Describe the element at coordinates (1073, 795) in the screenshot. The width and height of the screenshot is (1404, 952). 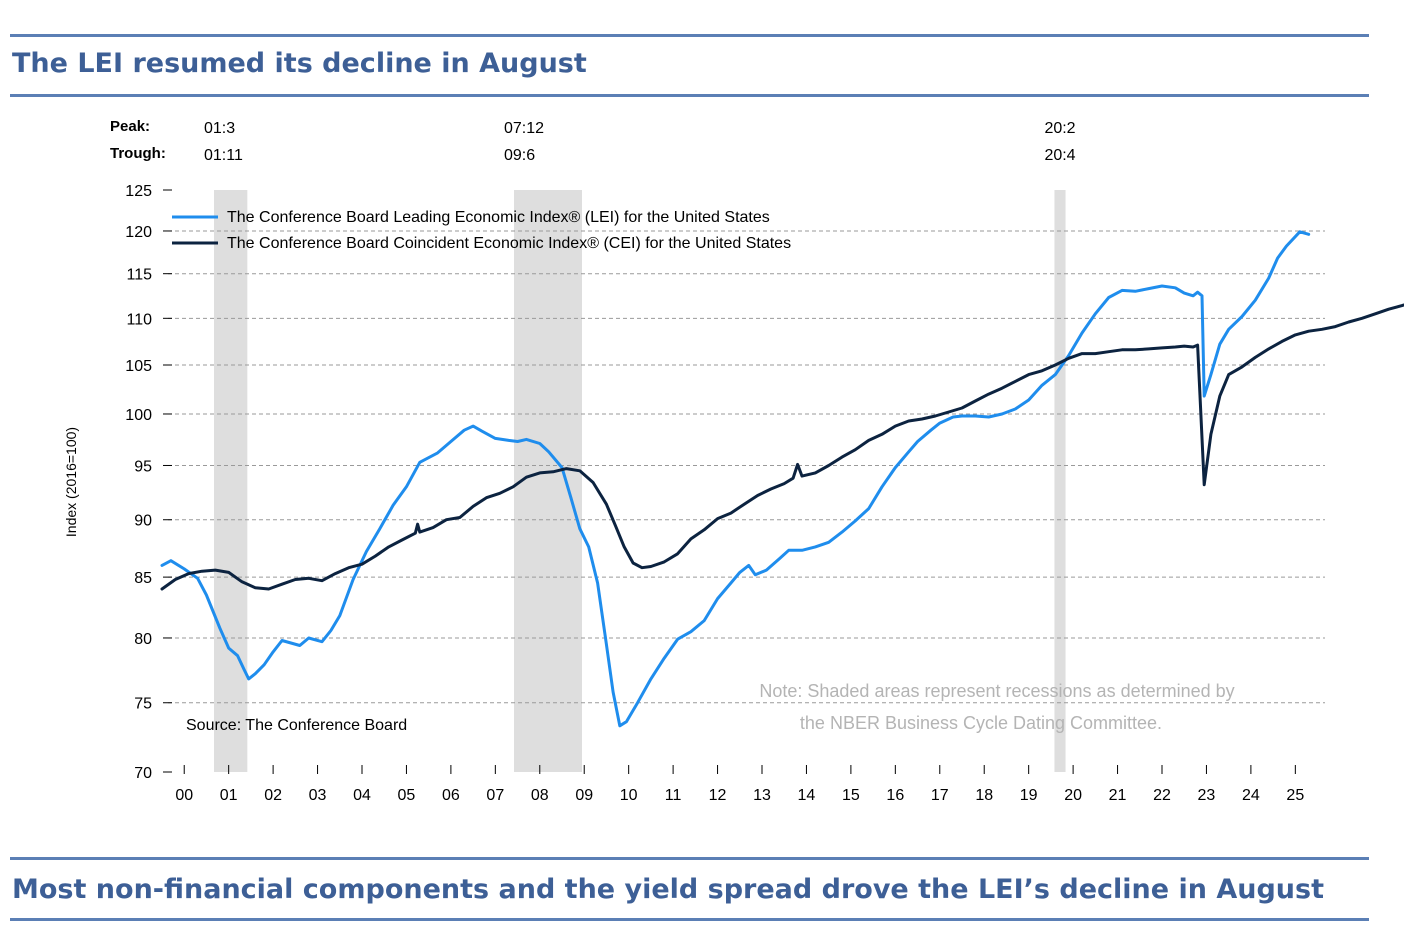
I see `x-tick-label: 20` at that location.